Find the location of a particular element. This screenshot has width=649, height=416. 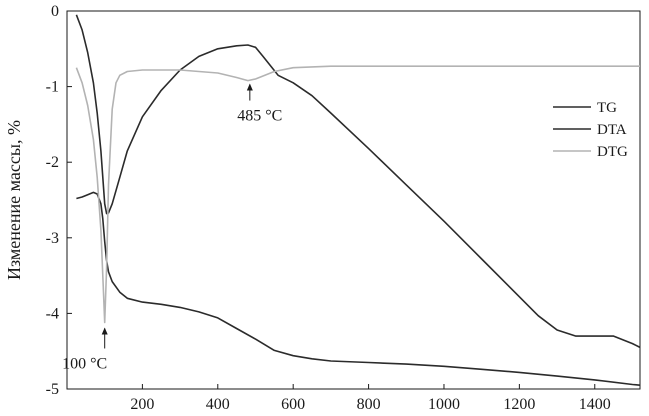

y-axis-label: Изменение массы, % is located at coordinates (14, 200).